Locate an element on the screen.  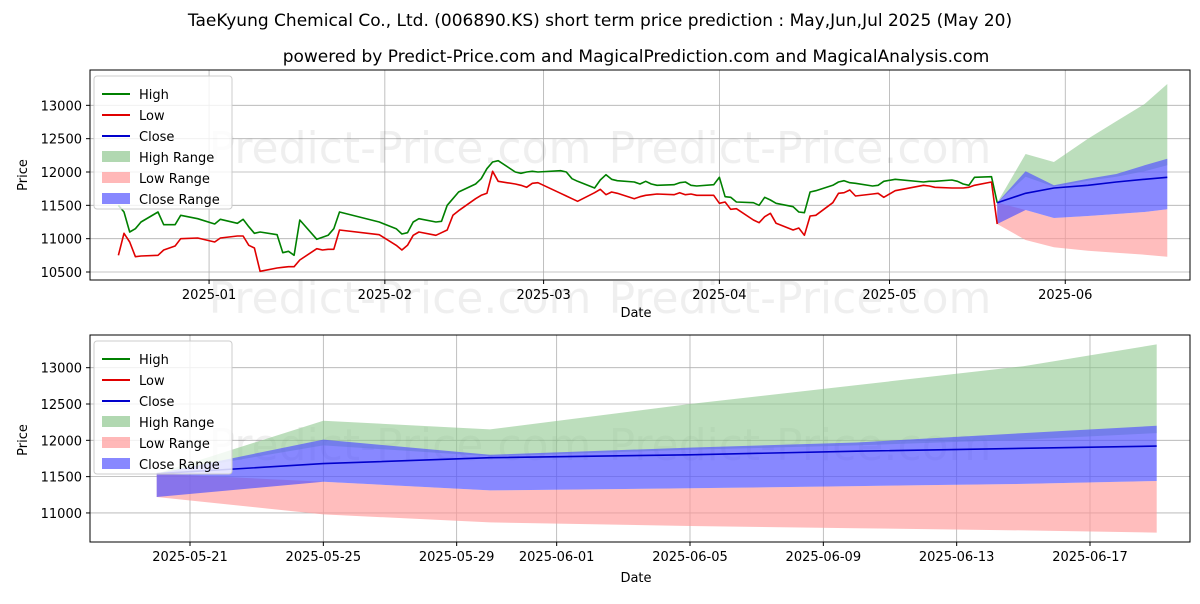
bottom-y-axis-label: Price is located at coordinates (23, 440).